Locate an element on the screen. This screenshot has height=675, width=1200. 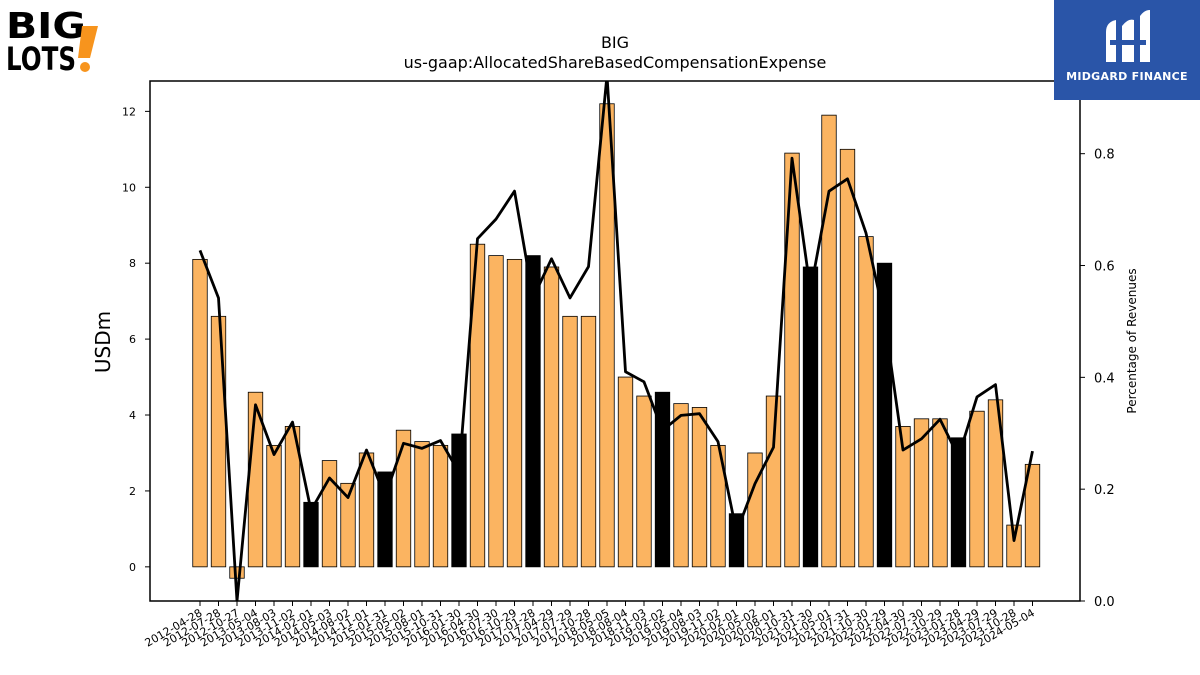
big-lots-logo: BIG LOTS is located at coordinates (54, 41).